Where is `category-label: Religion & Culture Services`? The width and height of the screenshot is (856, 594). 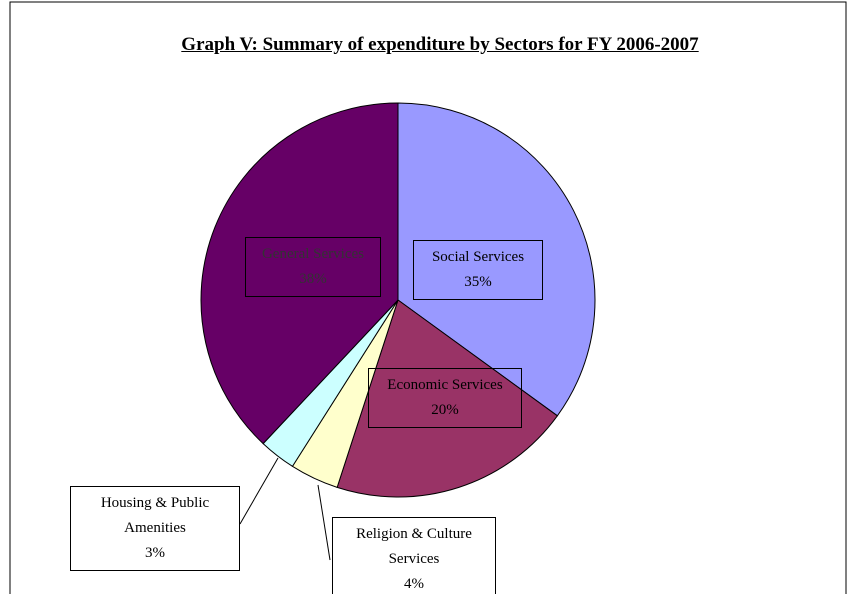
category-label: Religion & Culture Services is located at coordinates (414, 546).